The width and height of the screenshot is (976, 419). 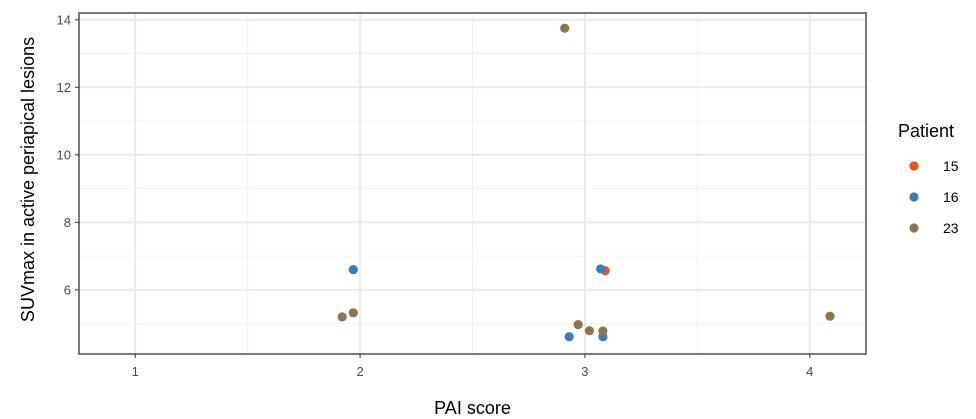 I want to click on y-tick-label: 12, so click(x=64, y=87).